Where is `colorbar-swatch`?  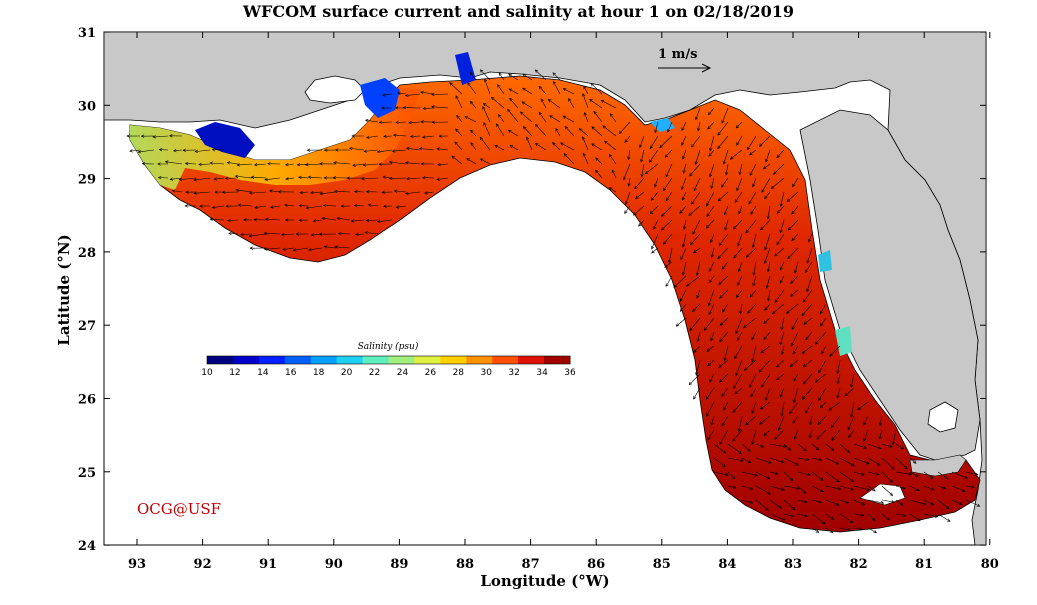 colorbar-swatch is located at coordinates (427, 360).